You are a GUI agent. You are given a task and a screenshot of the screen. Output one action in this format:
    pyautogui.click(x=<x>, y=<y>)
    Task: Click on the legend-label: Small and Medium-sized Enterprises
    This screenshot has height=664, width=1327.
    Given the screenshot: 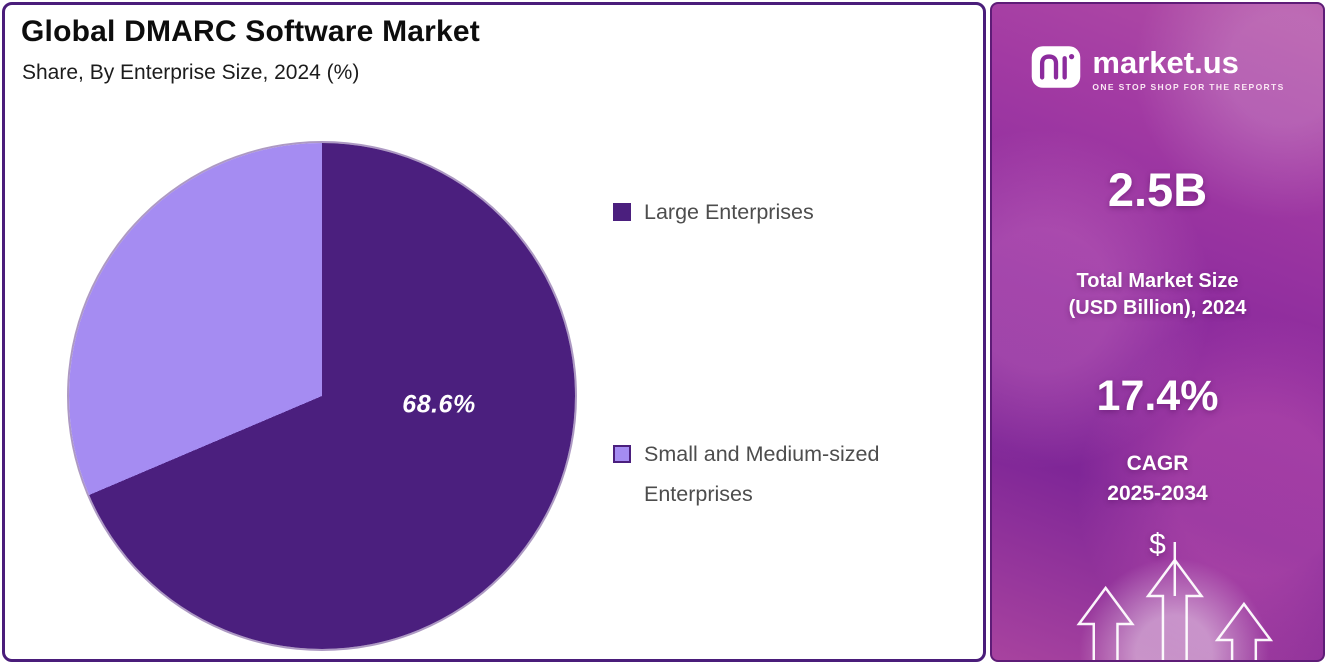 What is the action you would take?
    pyautogui.click(x=762, y=474)
    